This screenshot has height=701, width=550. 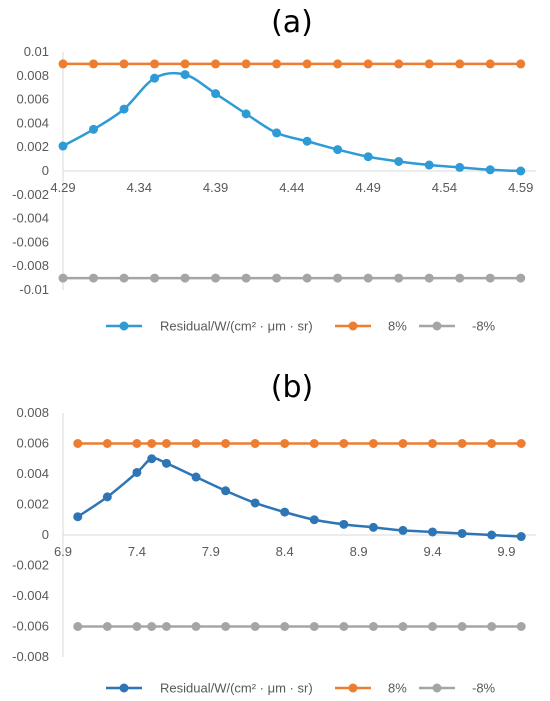 I want to click on chart1-x-tick-label: 9.4, so click(x=432, y=551).